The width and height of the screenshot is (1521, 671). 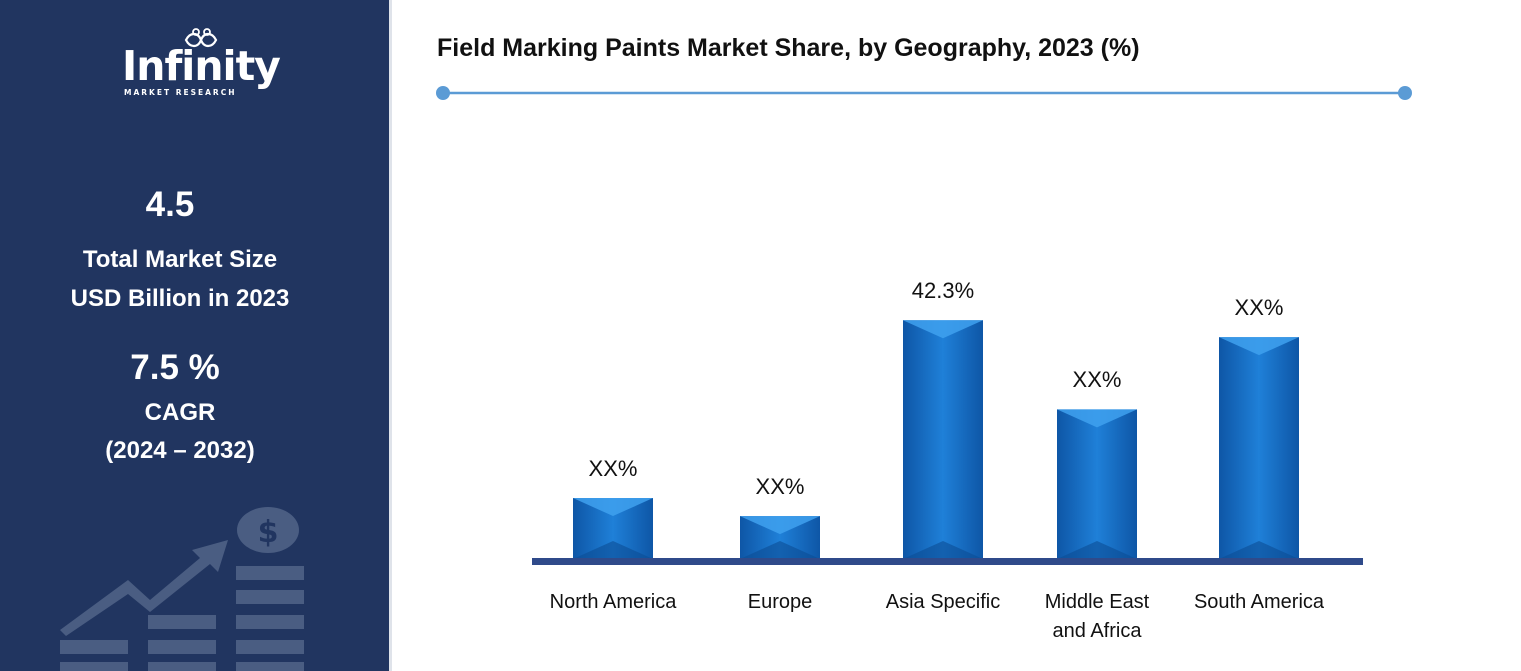 I want to click on cagr-period: (2024 – 2032), so click(x=180, y=450).